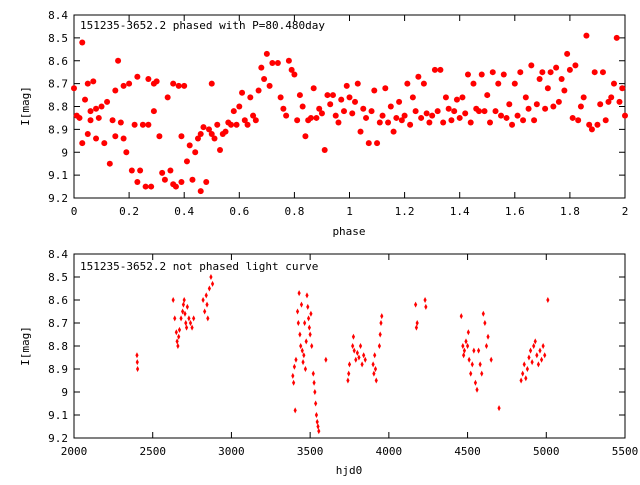  Describe the element at coordinates (58, 277) in the screenshot. I see `y-tick-label: 8.5` at that location.